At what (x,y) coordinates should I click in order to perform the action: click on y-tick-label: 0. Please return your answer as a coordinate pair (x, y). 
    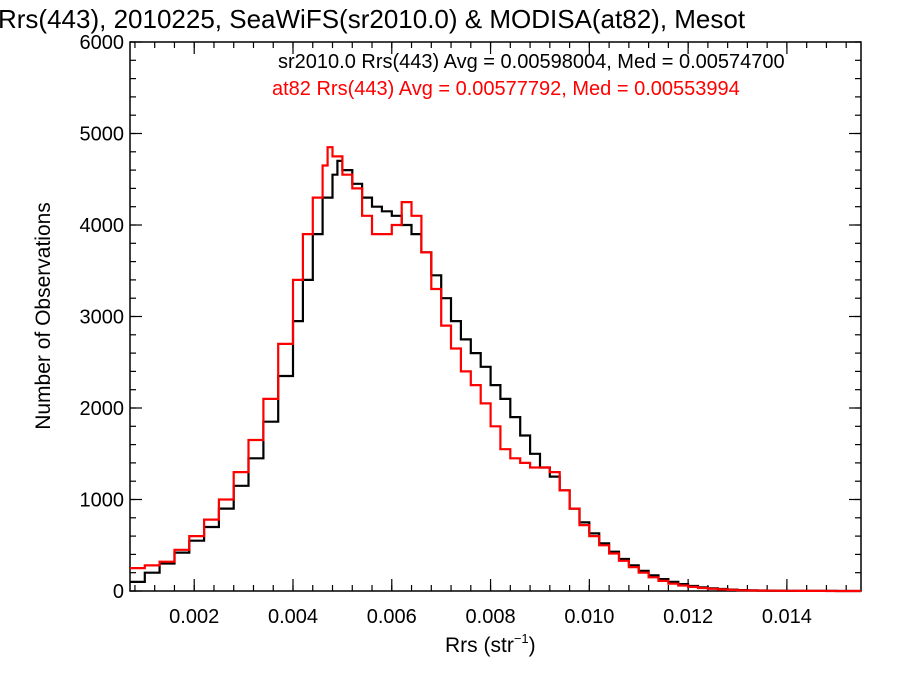
    Looking at the image, I should click on (118, 592).